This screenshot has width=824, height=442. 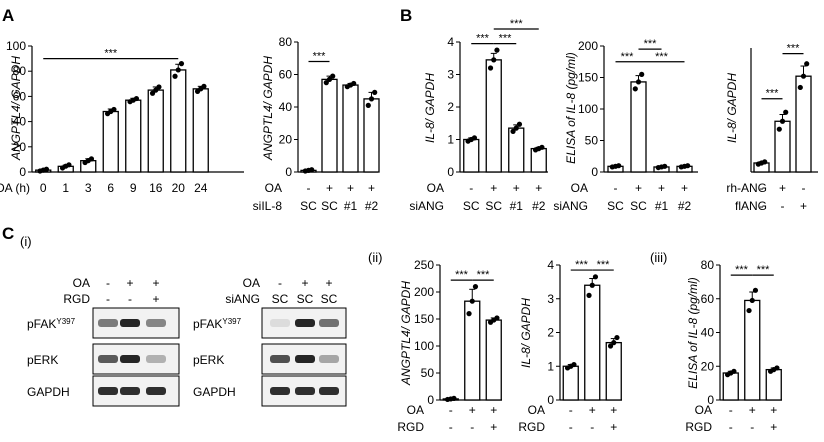 I want to click on y-tick-label: 20, so click(x=708, y=366).